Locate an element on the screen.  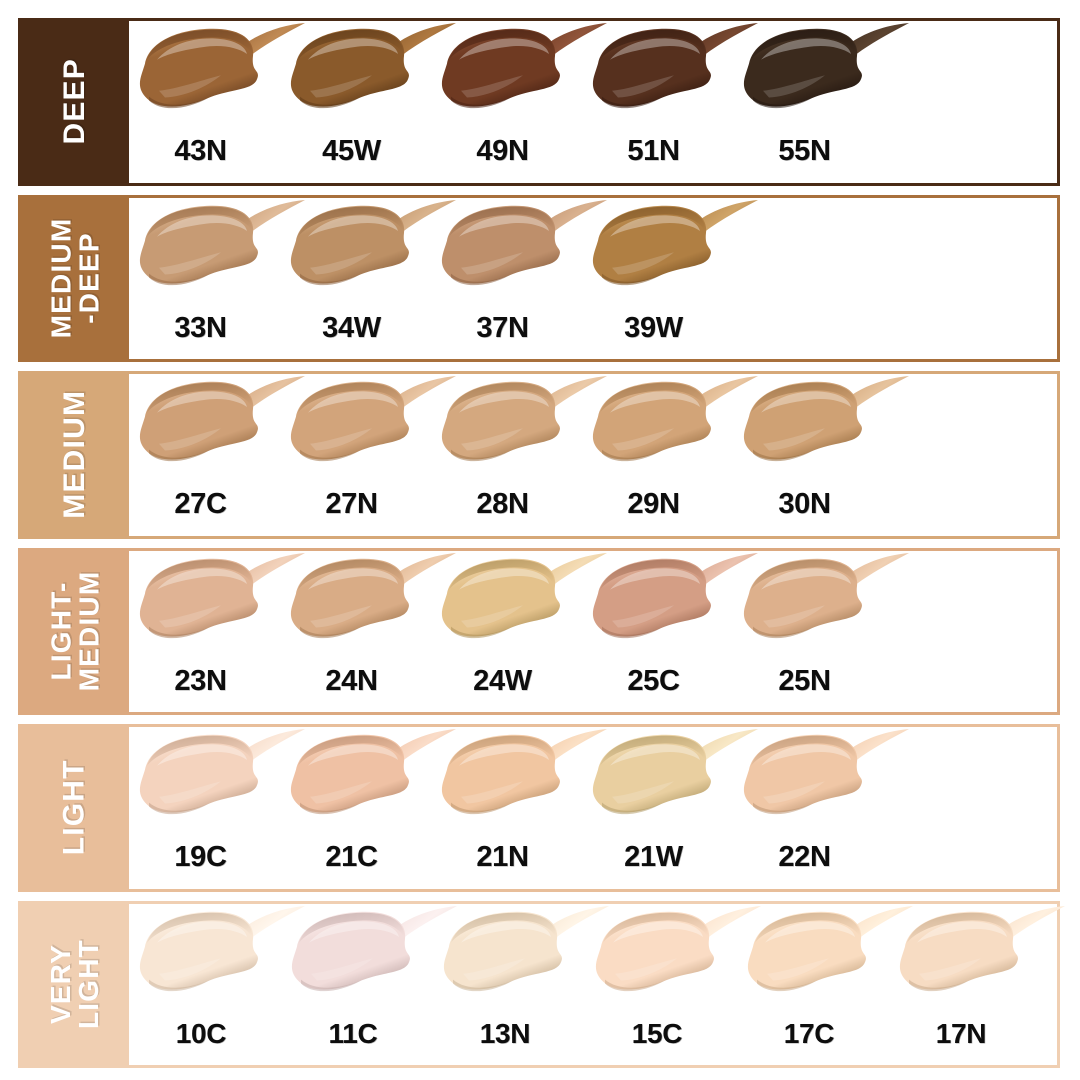
shade-swatch-51n: 51N is located at coordinates (672, 102).